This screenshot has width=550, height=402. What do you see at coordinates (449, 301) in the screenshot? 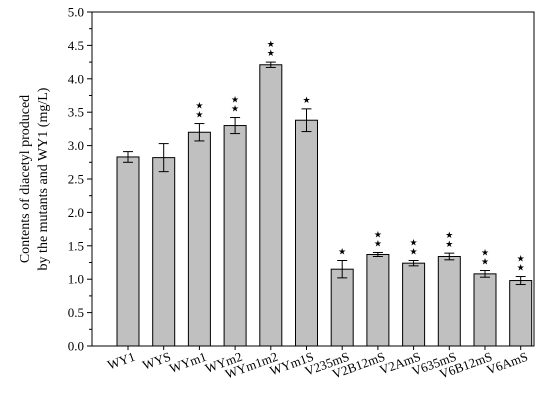
I see `bar-V635mS` at bounding box center [449, 301].